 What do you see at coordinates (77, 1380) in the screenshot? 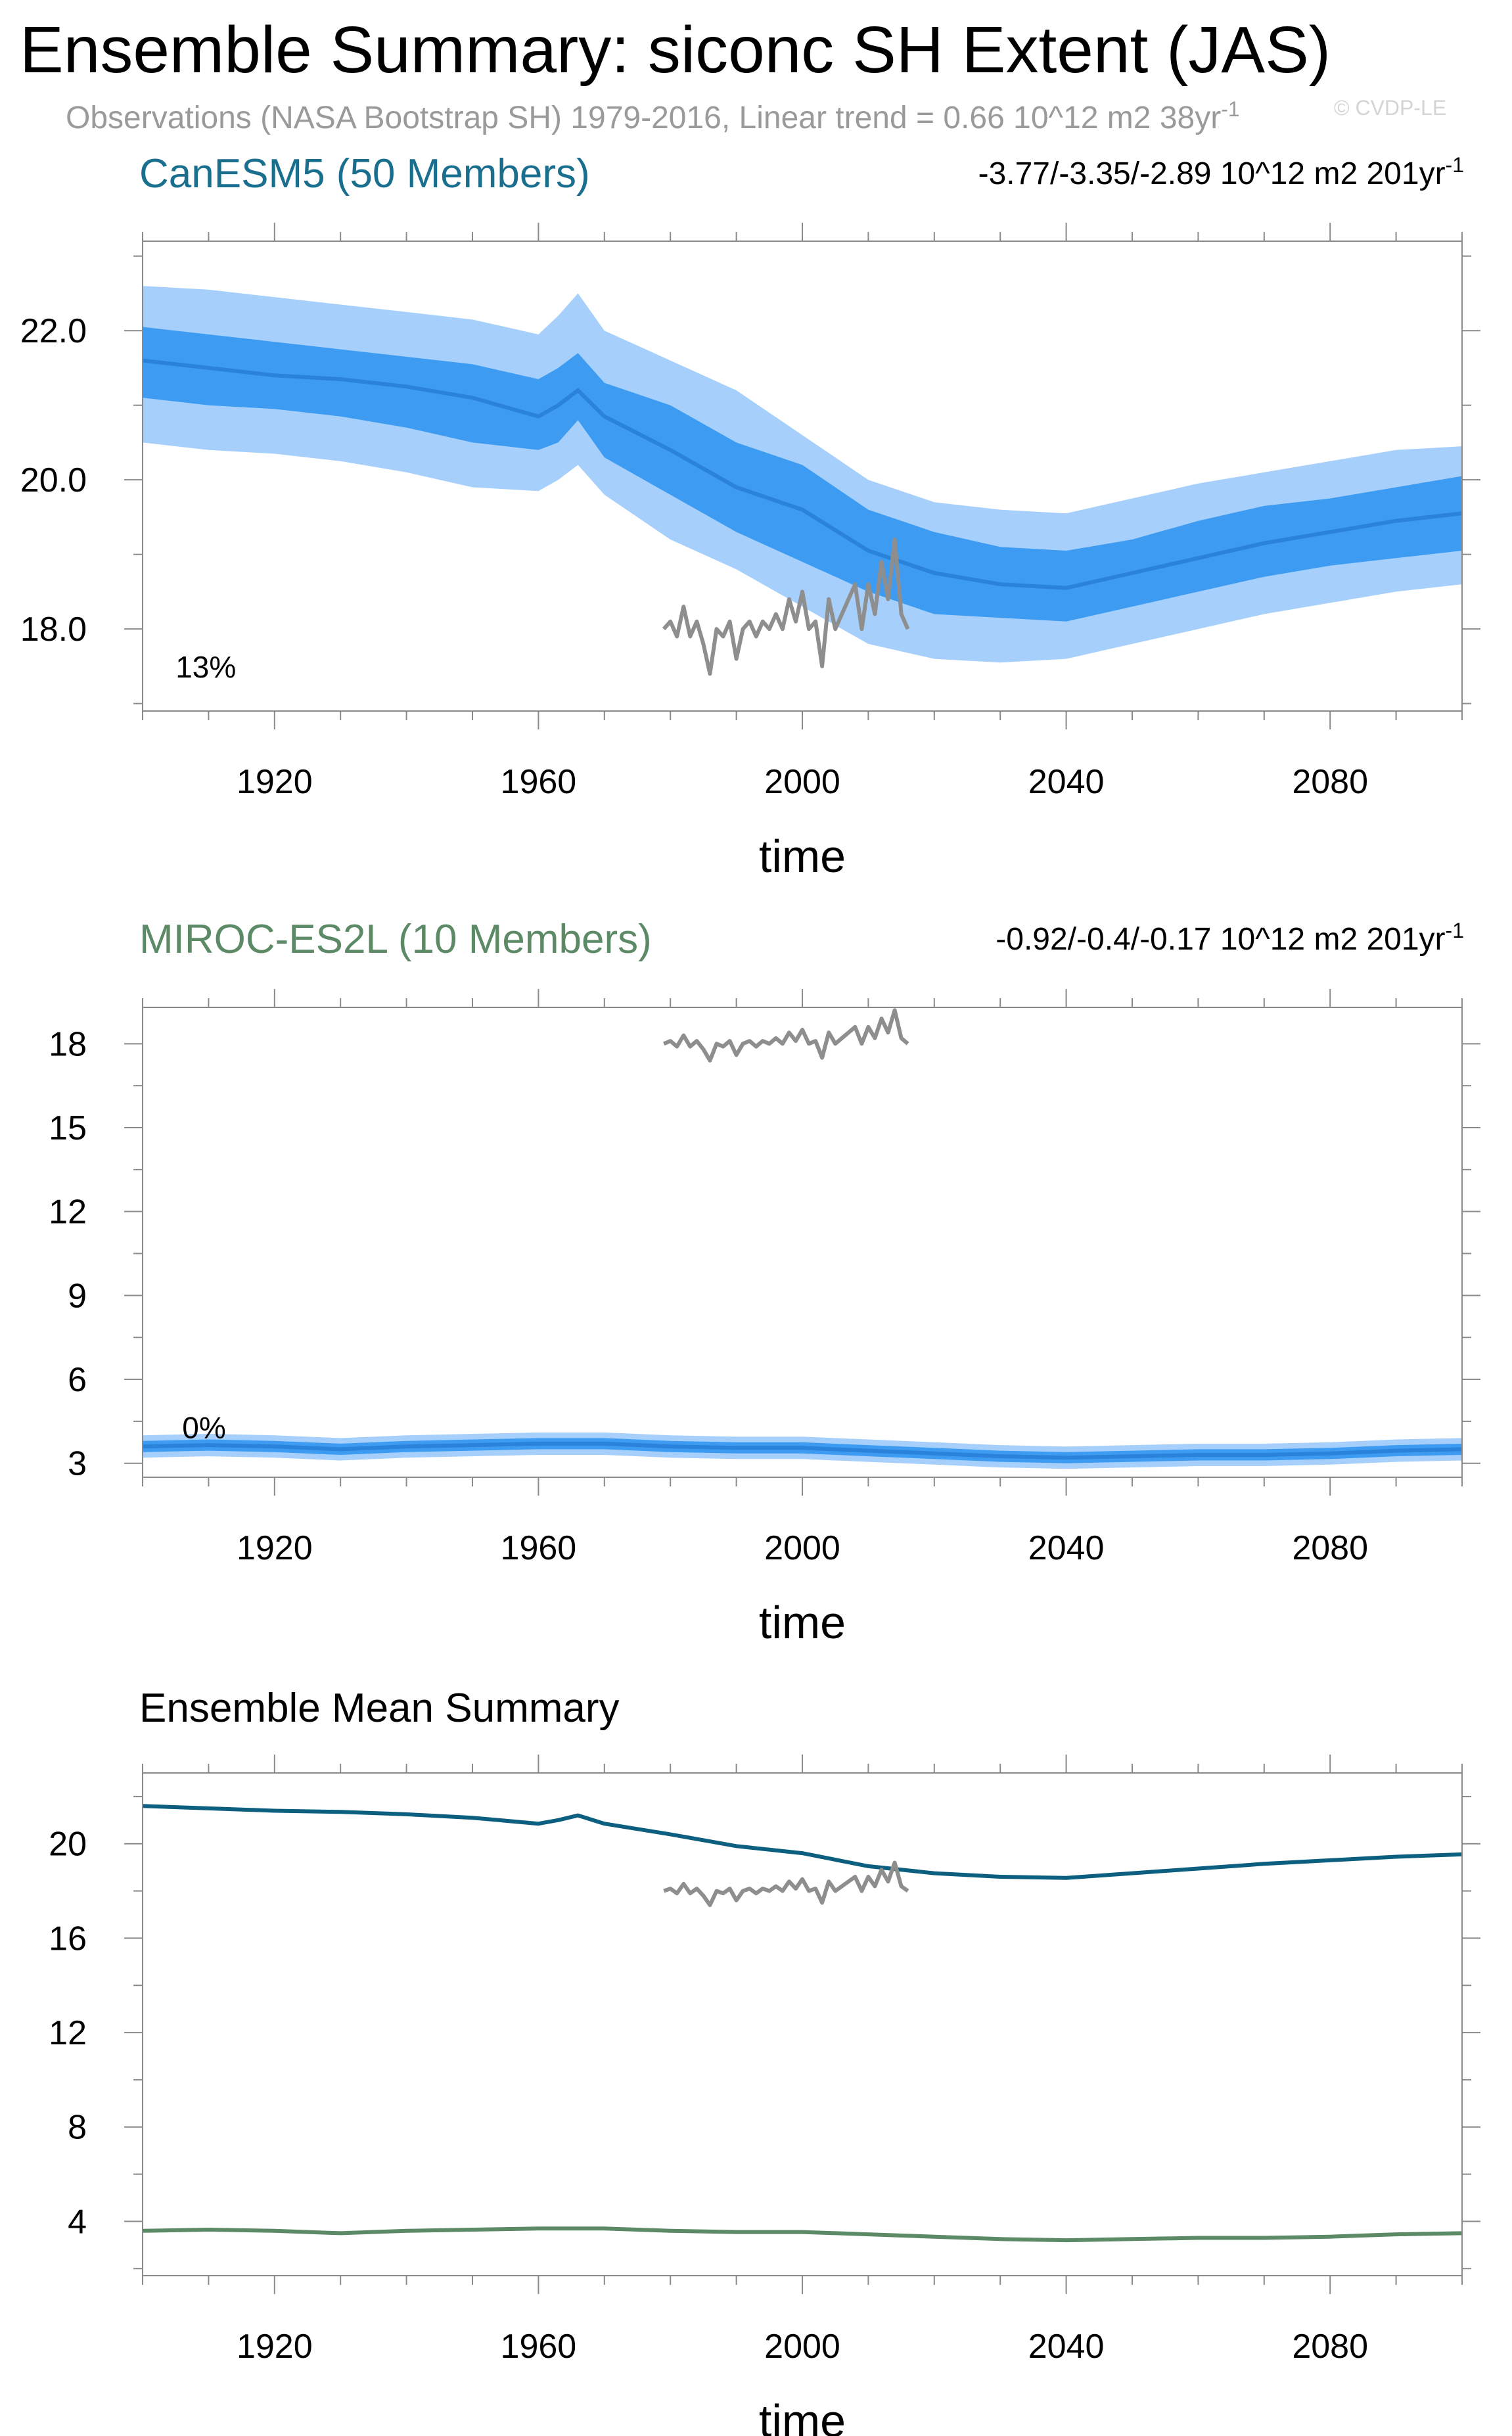
I see `y-tick-label: 6` at bounding box center [77, 1380].